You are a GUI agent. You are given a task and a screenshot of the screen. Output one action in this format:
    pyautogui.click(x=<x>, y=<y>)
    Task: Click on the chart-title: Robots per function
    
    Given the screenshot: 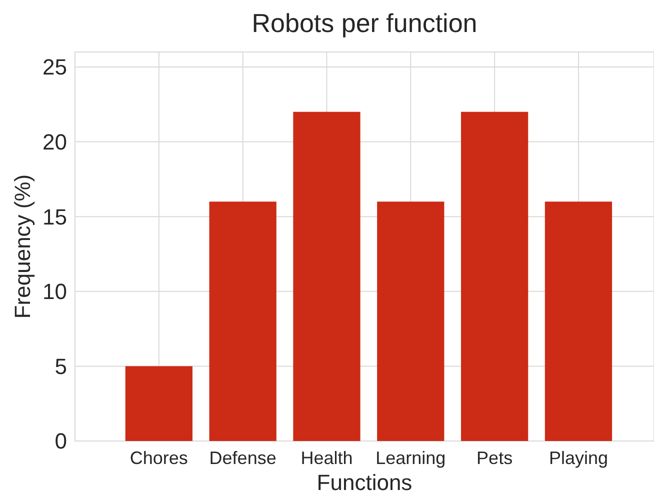 What is the action you would take?
    pyautogui.click(x=365, y=23)
    